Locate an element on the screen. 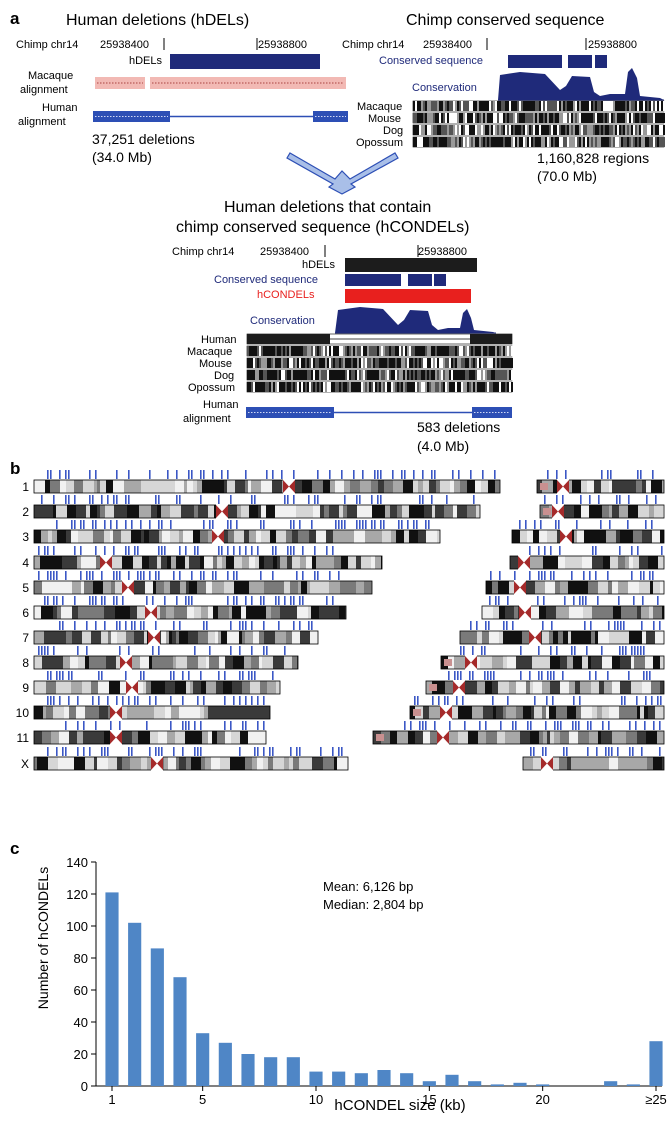 The height and width of the screenshot is (1123, 667). bottom-human-label: Human is located at coordinates (220, 405).